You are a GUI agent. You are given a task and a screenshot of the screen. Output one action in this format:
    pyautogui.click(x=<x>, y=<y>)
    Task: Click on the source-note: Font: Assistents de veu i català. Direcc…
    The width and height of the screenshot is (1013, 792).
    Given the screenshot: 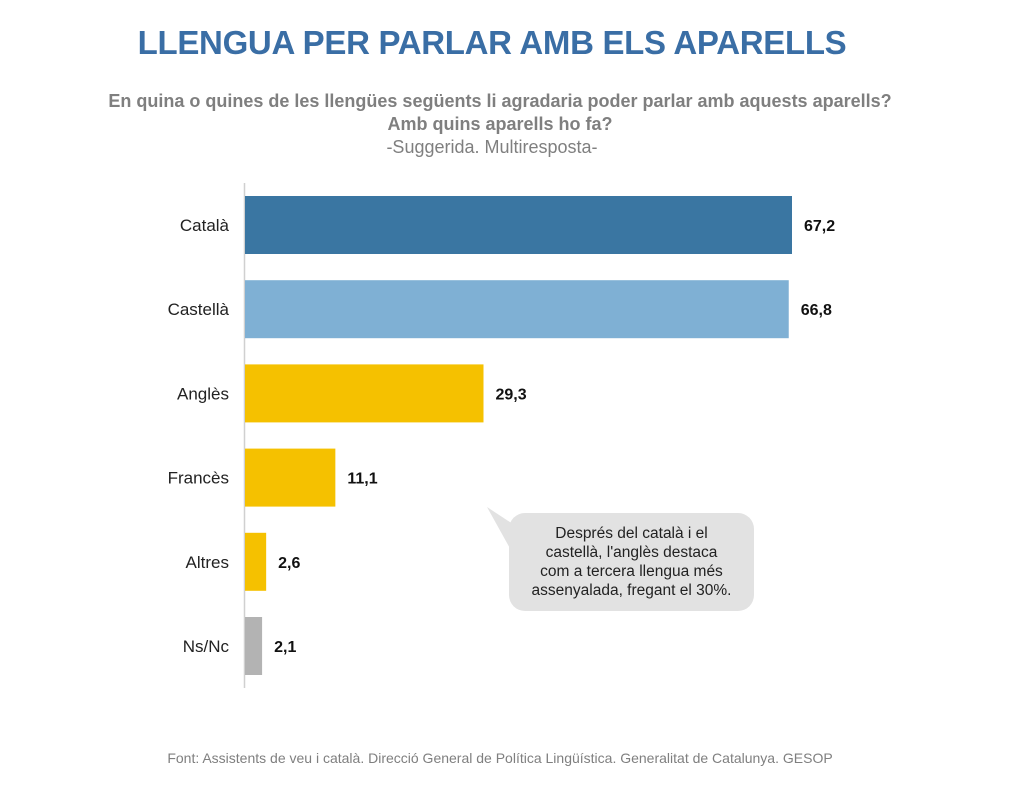 What is the action you would take?
    pyautogui.click(x=500, y=758)
    